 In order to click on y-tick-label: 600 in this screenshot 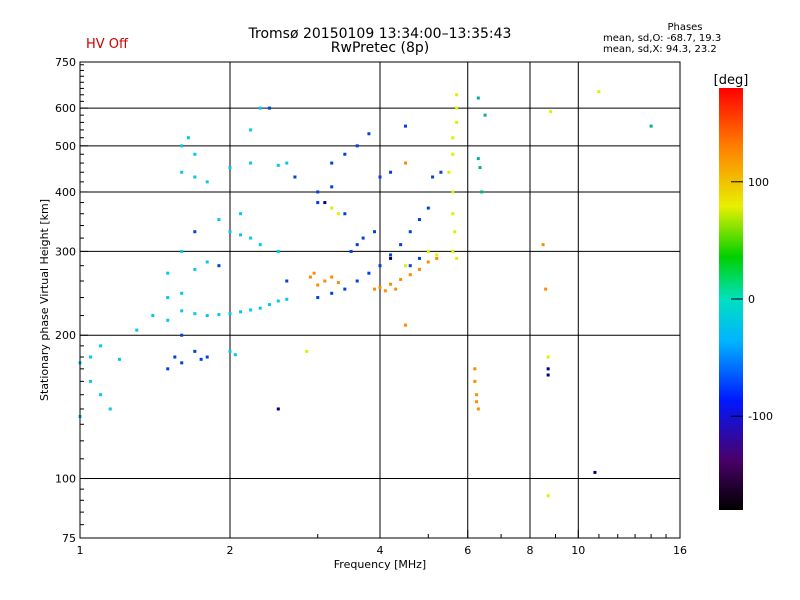, I will do `click(65, 108)`.